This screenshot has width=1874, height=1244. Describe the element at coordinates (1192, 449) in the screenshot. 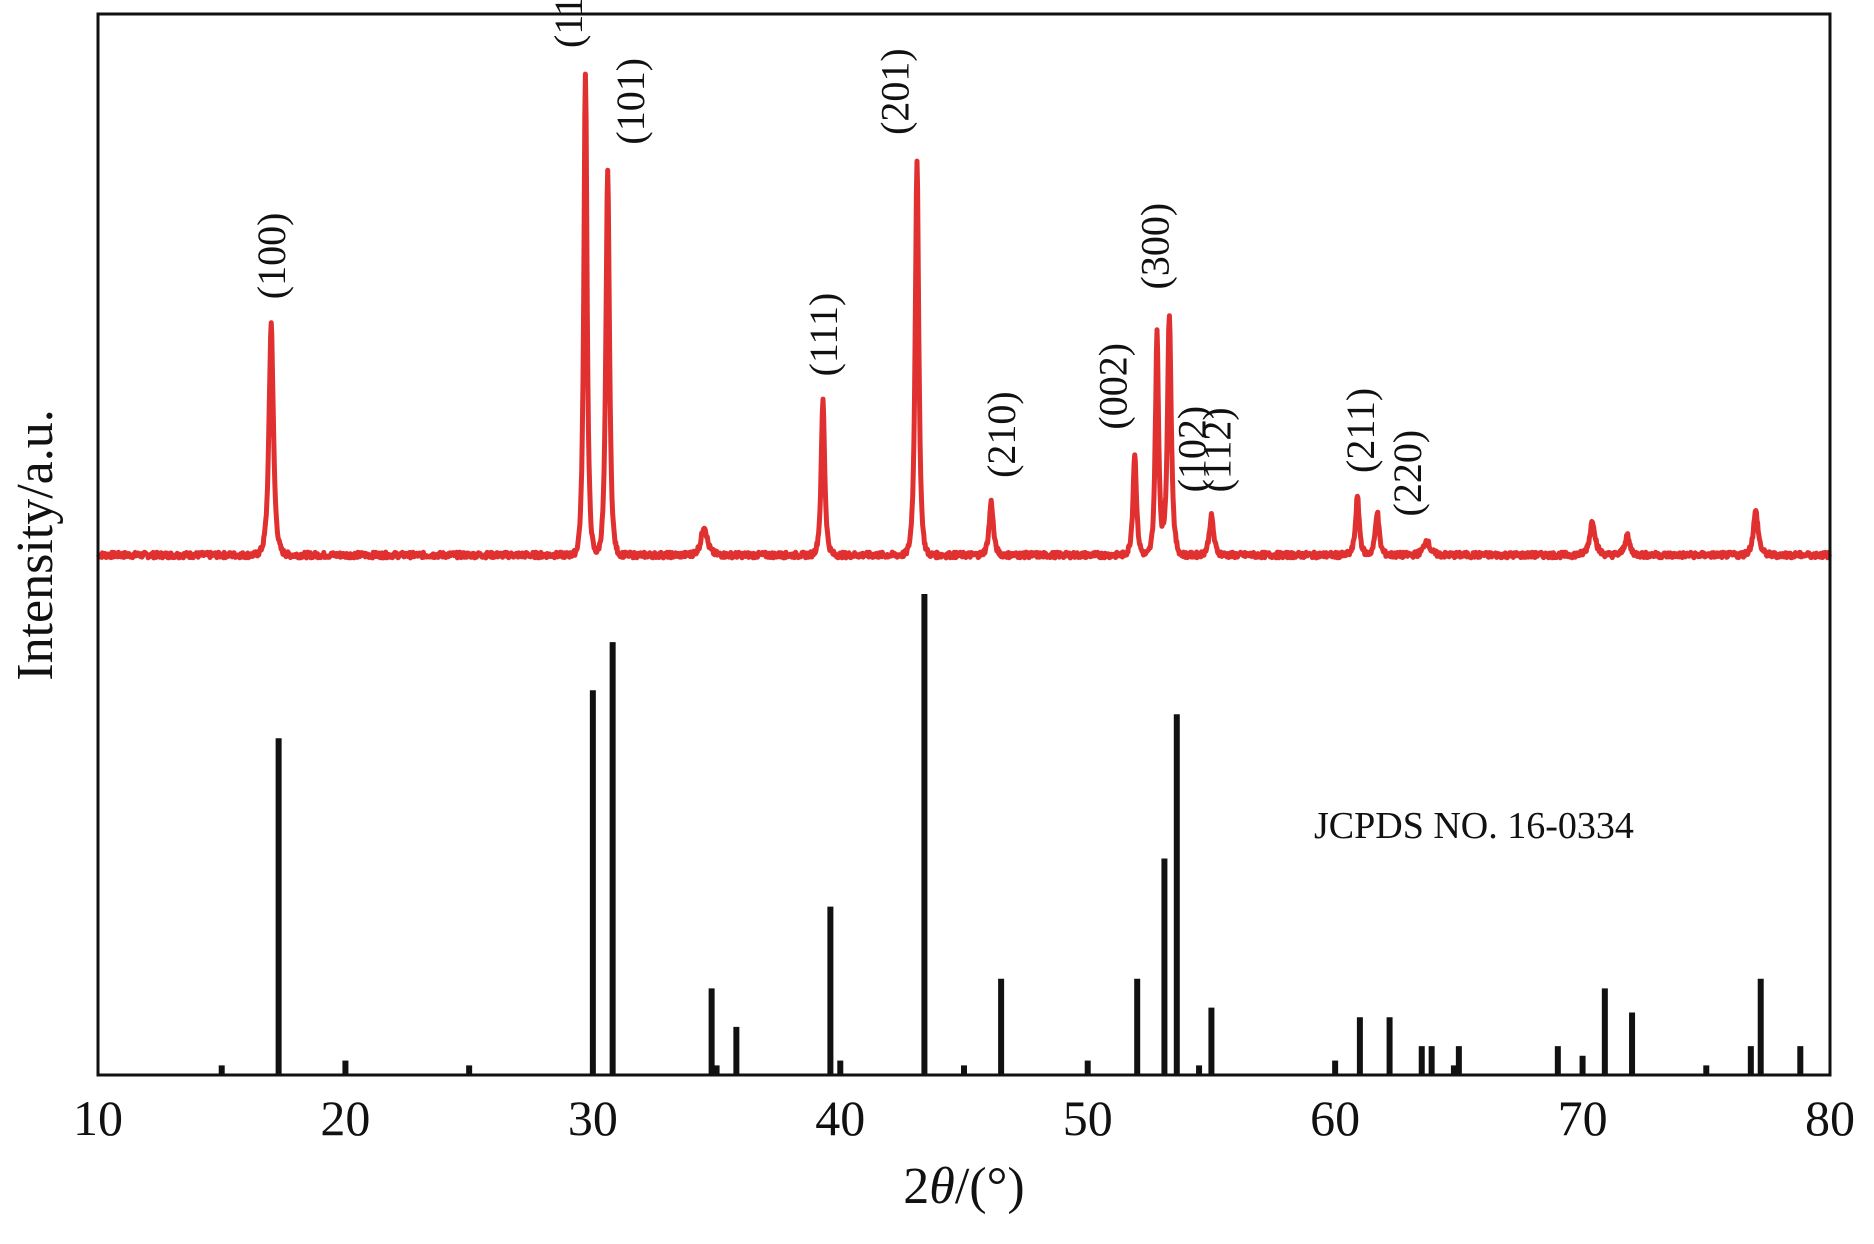

I see `peak-label: (102)` at that location.